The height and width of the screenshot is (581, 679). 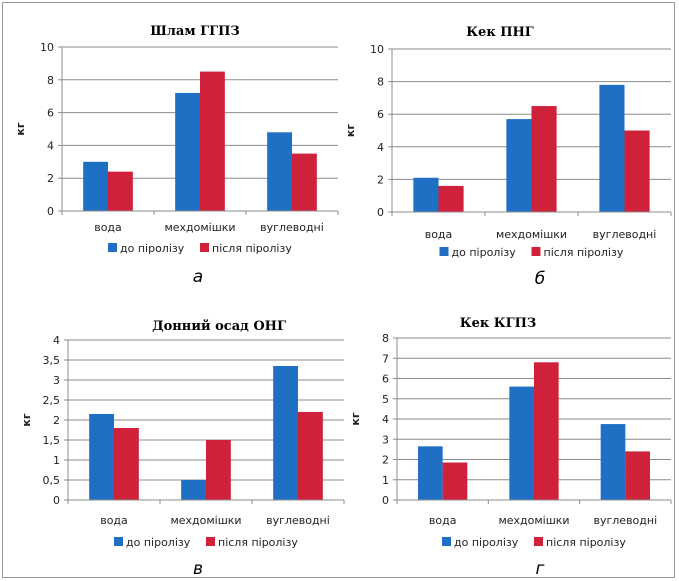 What do you see at coordinates (198, 569) in the screenshot?
I see `panel-letter: в` at bounding box center [198, 569].